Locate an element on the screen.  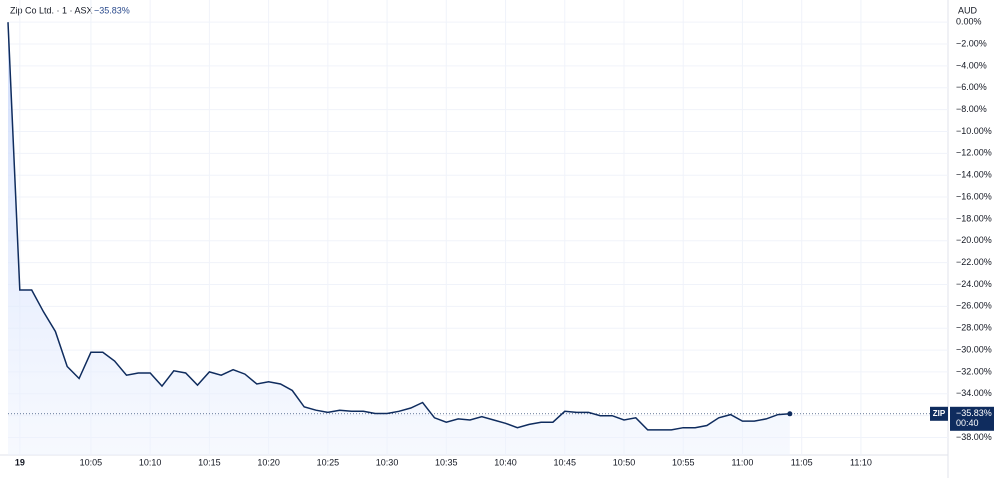
y-tick-label: −20.00% is located at coordinates (974, 240).